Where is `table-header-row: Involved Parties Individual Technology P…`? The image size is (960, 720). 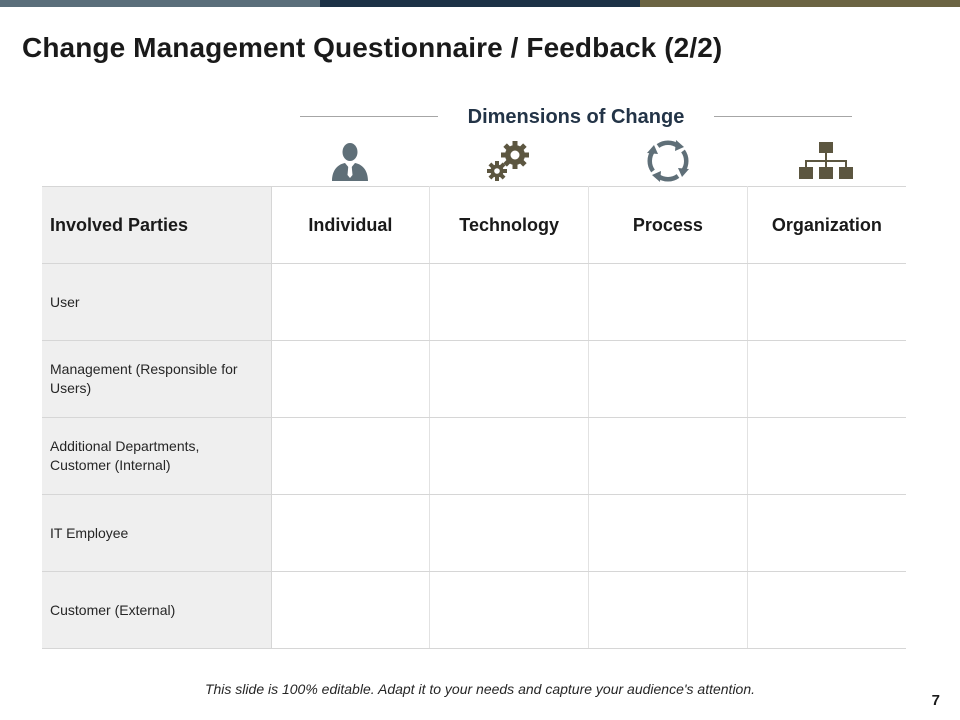
table-header-row: Involved Parties Individual Technology P… is located at coordinates (474, 225).